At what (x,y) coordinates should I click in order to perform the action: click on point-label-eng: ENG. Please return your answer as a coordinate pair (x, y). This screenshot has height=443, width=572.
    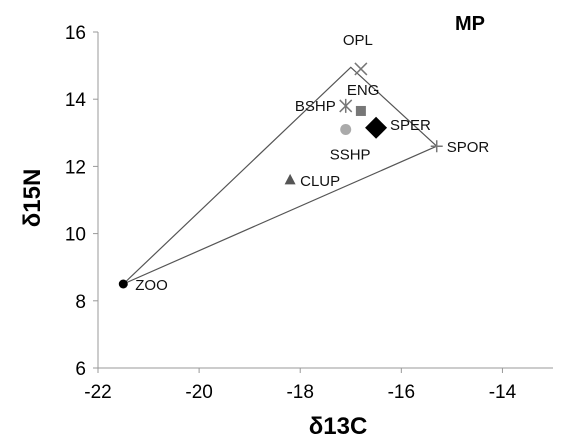
    Looking at the image, I should click on (363, 90).